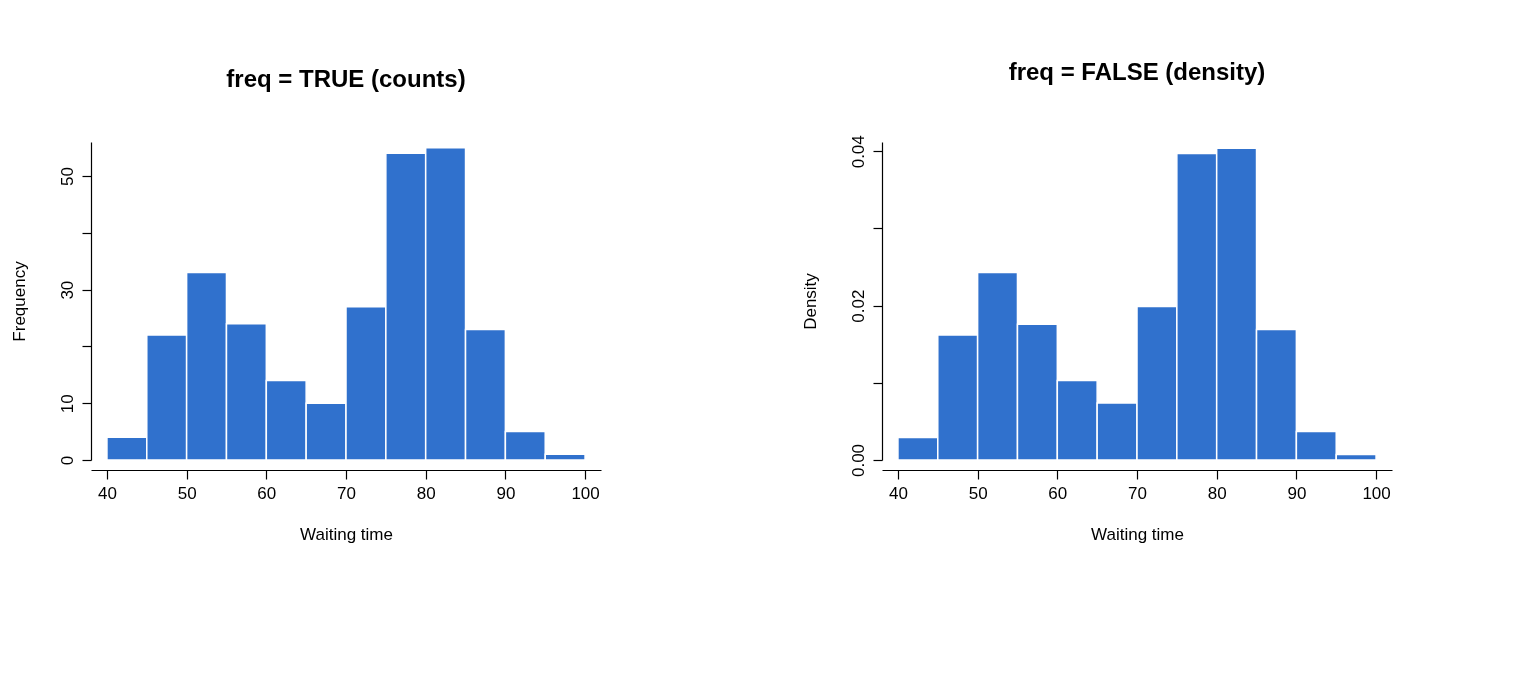  I want to click on y-axis-title: Frequency, so click(19, 301).